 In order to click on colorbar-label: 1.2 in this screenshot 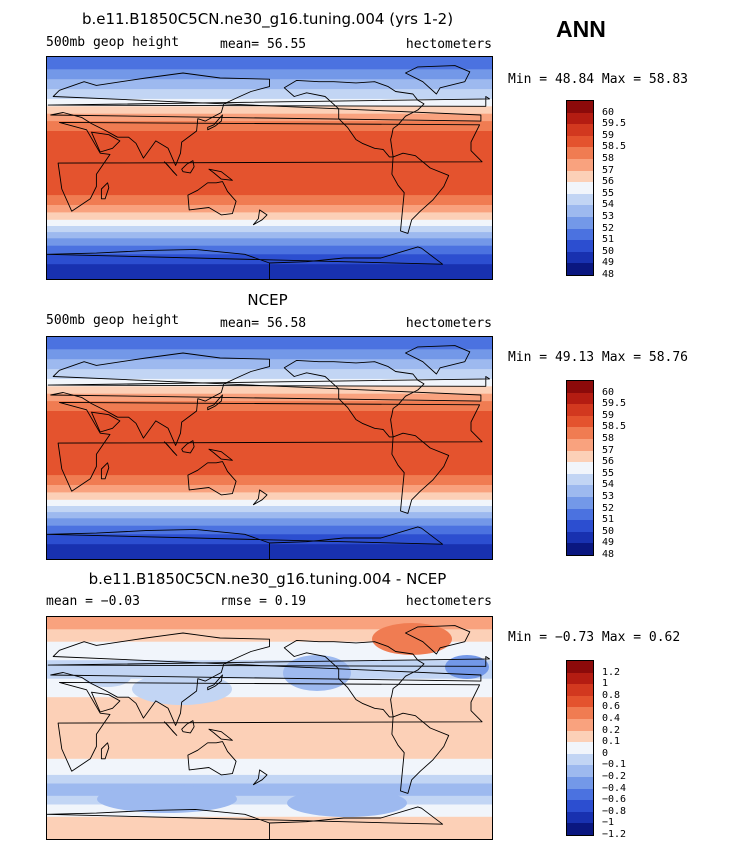, I will do `click(611, 672)`.